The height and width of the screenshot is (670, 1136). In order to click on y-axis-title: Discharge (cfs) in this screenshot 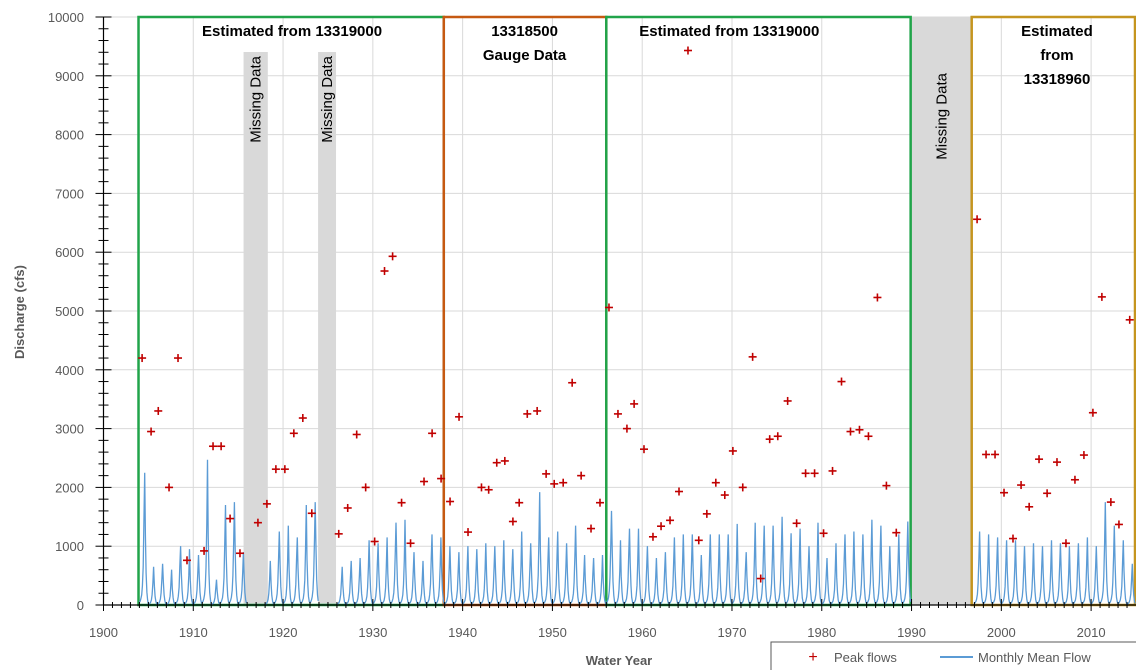, I will do `click(19, 312)`.